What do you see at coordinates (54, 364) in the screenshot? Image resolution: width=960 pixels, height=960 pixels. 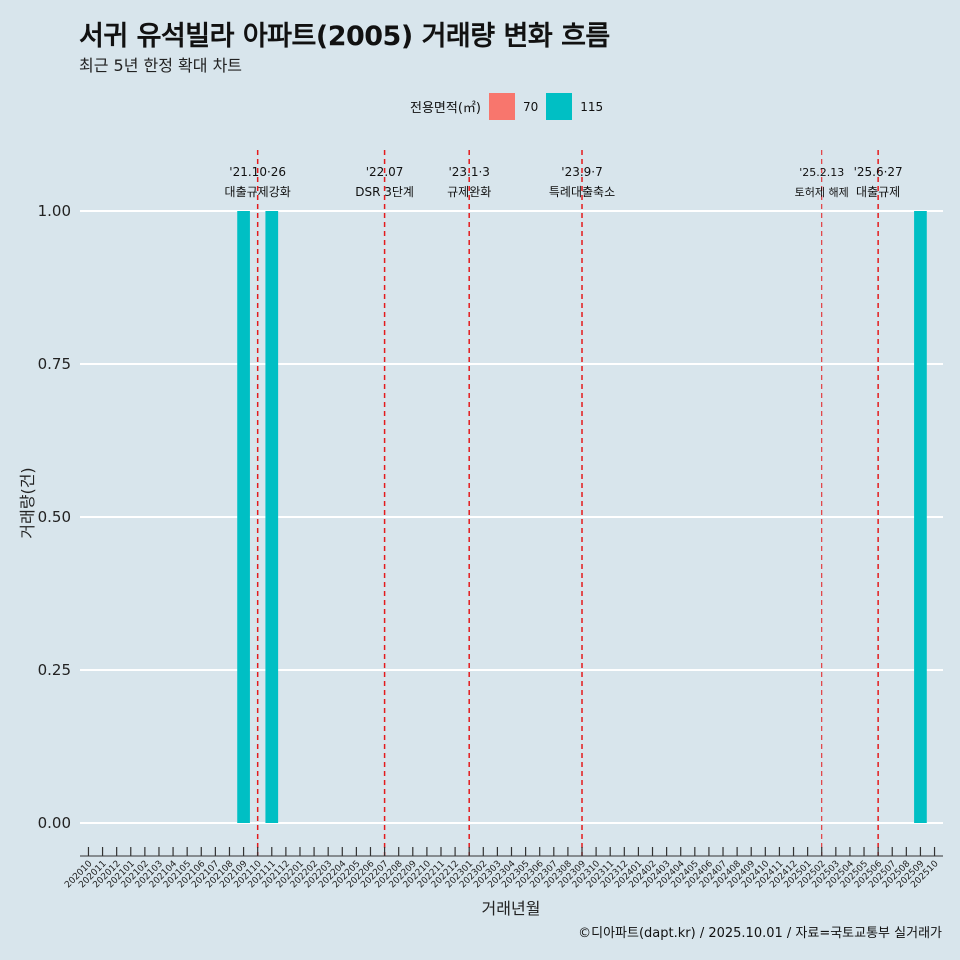 I see `y-tick-label: 0.75` at bounding box center [54, 364].